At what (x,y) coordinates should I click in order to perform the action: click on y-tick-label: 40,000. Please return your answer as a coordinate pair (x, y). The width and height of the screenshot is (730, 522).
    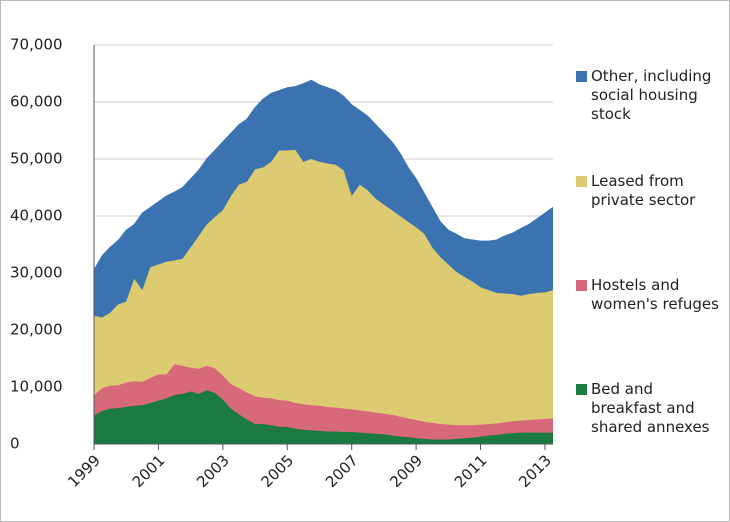
    Looking at the image, I should click on (36, 216).